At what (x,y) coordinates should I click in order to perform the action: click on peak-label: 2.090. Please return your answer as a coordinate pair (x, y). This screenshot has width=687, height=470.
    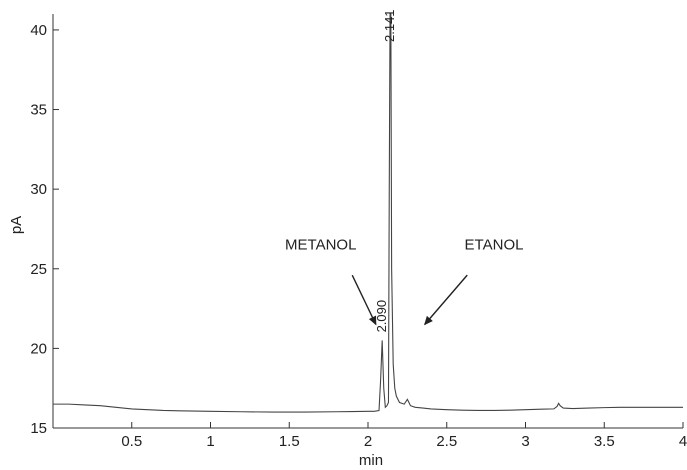
    Looking at the image, I should click on (381, 316).